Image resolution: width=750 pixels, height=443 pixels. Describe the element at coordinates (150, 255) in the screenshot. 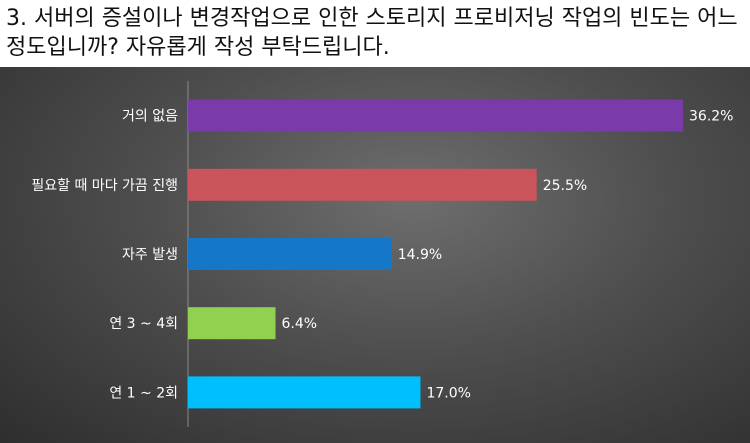

I see `category-label-3: 자주 발생` at that location.